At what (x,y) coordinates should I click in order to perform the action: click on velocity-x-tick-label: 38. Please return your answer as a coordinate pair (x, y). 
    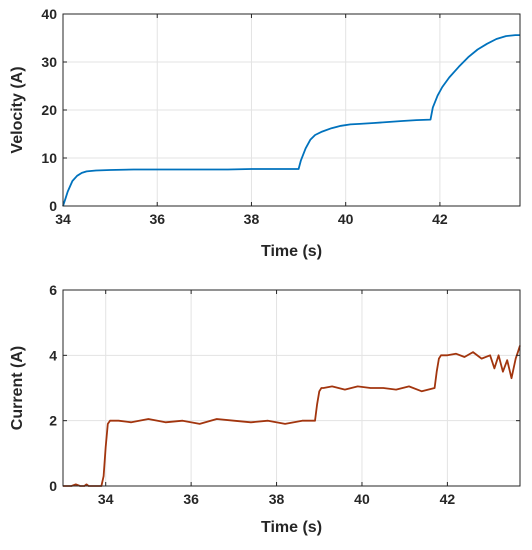
    Looking at the image, I should click on (252, 219).